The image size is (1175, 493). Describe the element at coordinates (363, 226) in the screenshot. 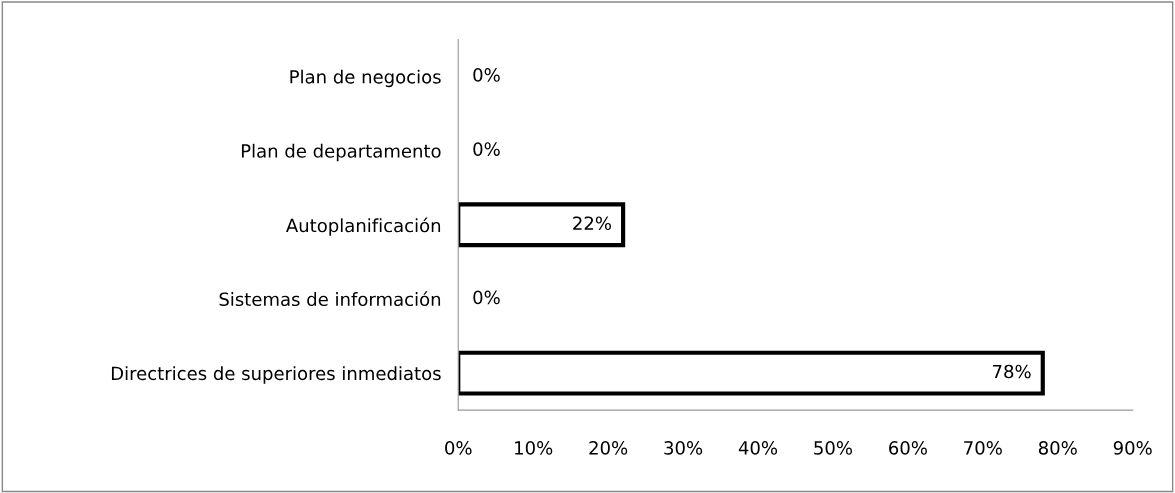

I see `y-tick-label: Autoplanificación` at that location.